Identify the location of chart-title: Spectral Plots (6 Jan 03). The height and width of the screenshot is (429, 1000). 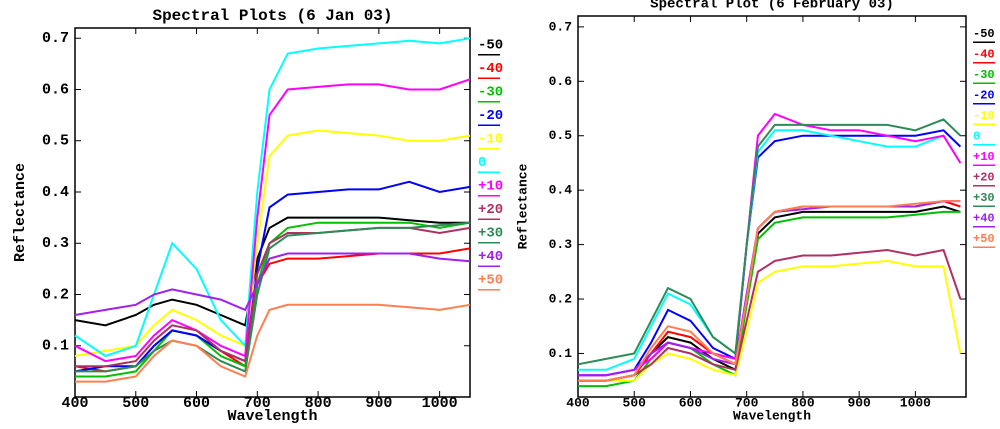
(272, 16).